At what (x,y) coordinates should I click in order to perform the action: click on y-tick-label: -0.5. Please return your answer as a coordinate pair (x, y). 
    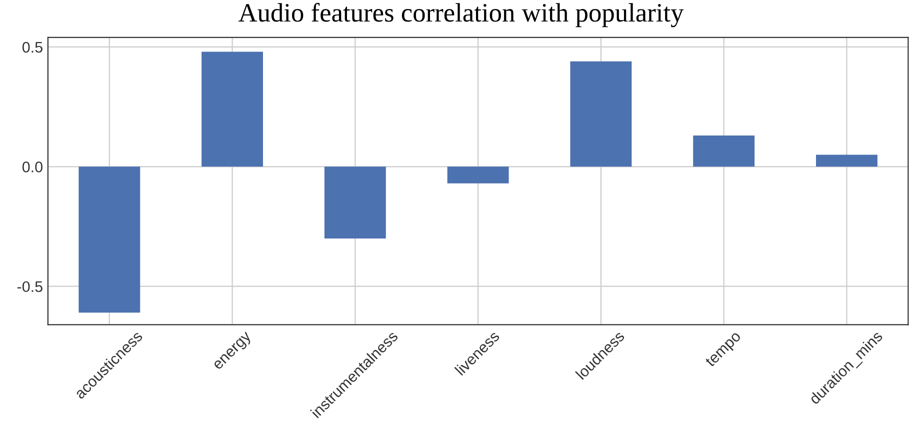
    Looking at the image, I should click on (29, 286).